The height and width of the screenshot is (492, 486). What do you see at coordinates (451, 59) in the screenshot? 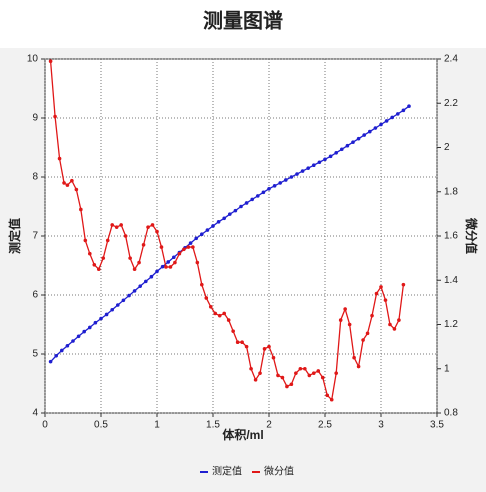
I see `y2-tick-label: 2.4` at bounding box center [451, 59].